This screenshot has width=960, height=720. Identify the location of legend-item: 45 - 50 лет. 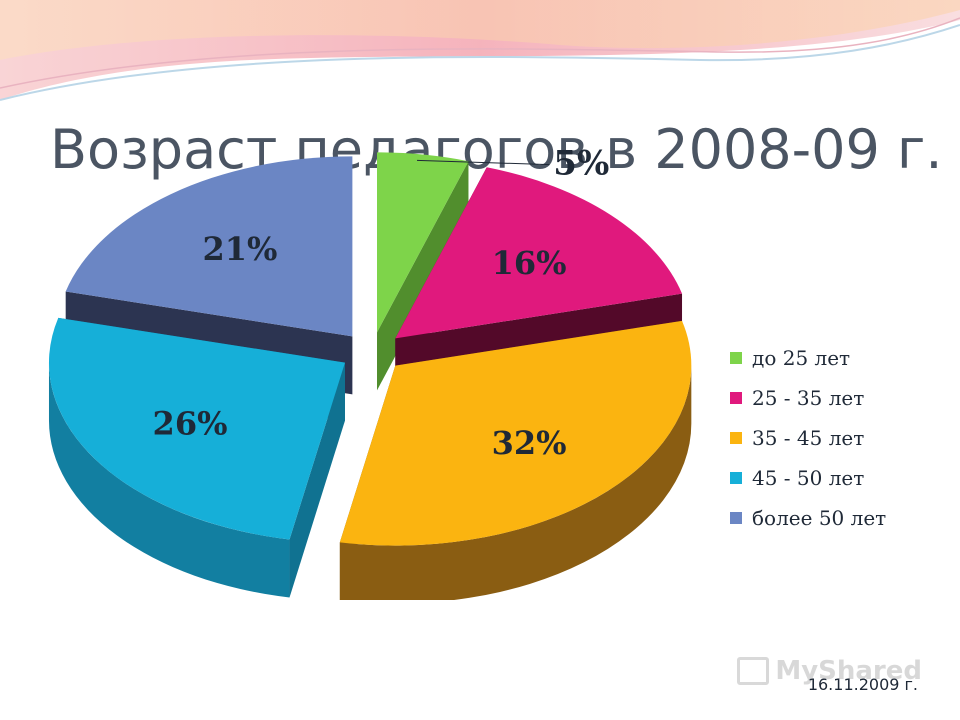
(842, 478).